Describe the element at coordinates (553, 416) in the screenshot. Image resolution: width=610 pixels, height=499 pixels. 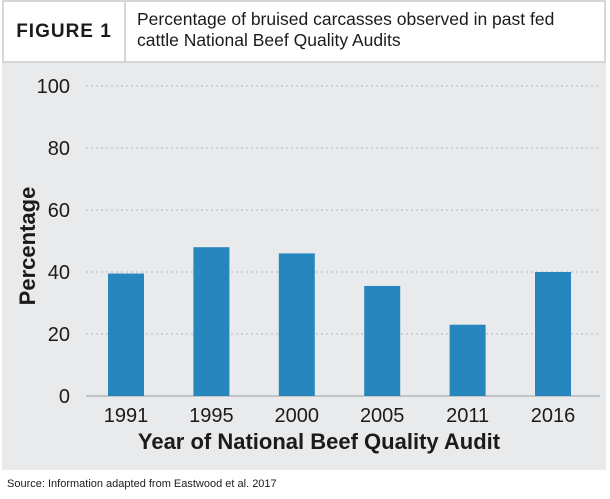
I see `x-tick-label: 2016` at that location.